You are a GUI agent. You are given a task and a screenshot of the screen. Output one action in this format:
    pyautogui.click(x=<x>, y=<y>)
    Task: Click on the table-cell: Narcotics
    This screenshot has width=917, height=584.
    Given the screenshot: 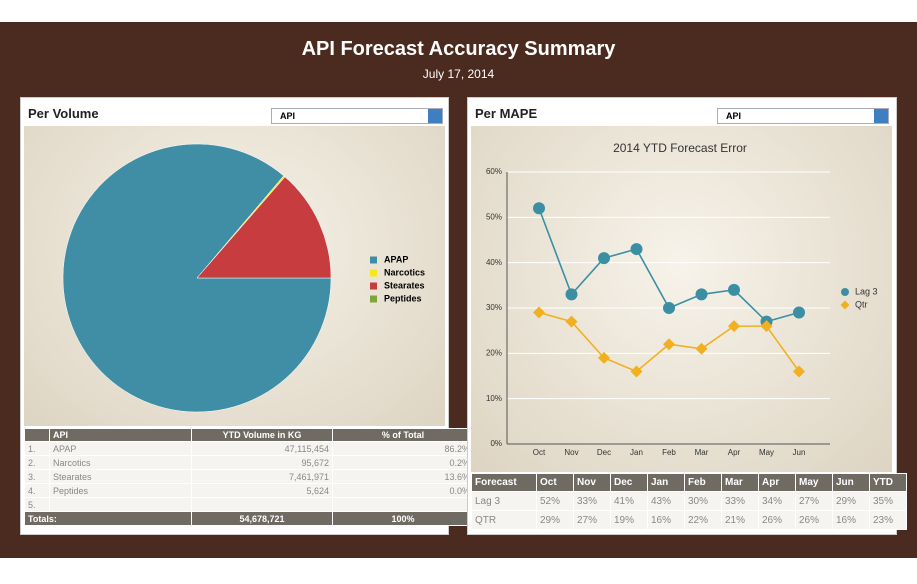 What is the action you would take?
    pyautogui.click(x=120, y=462)
    